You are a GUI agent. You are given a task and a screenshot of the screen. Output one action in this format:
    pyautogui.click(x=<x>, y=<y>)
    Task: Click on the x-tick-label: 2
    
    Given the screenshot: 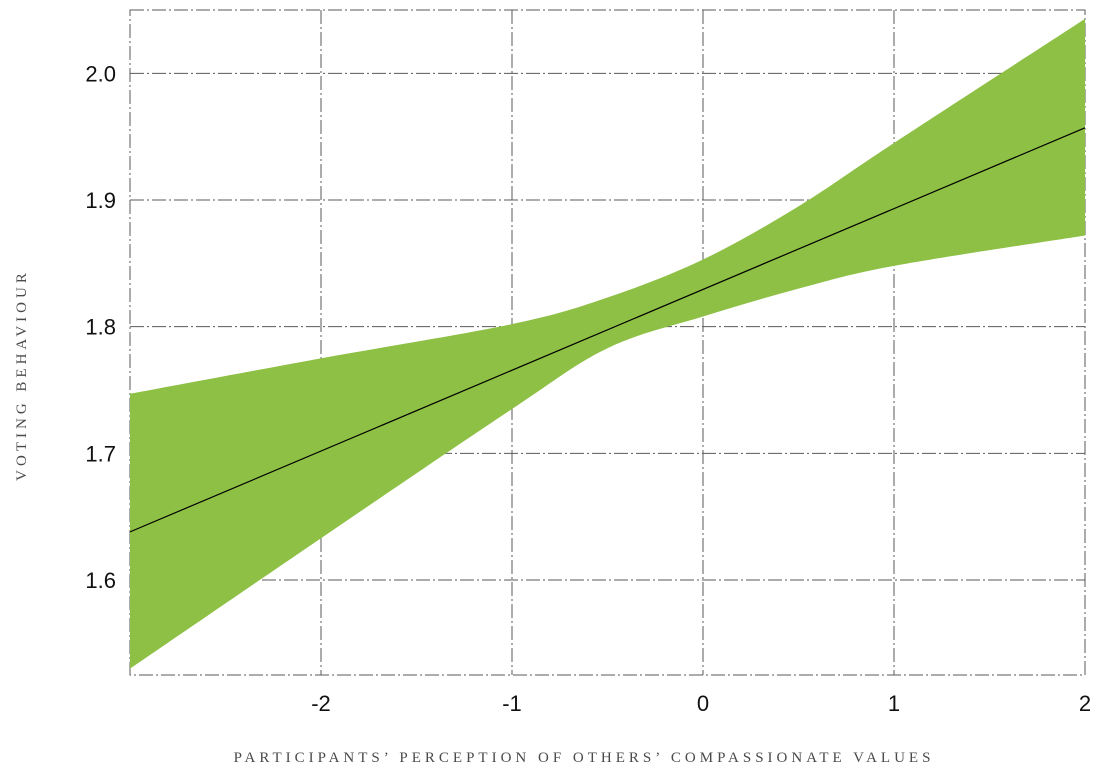 What is the action you would take?
    pyautogui.click(x=1085, y=703)
    